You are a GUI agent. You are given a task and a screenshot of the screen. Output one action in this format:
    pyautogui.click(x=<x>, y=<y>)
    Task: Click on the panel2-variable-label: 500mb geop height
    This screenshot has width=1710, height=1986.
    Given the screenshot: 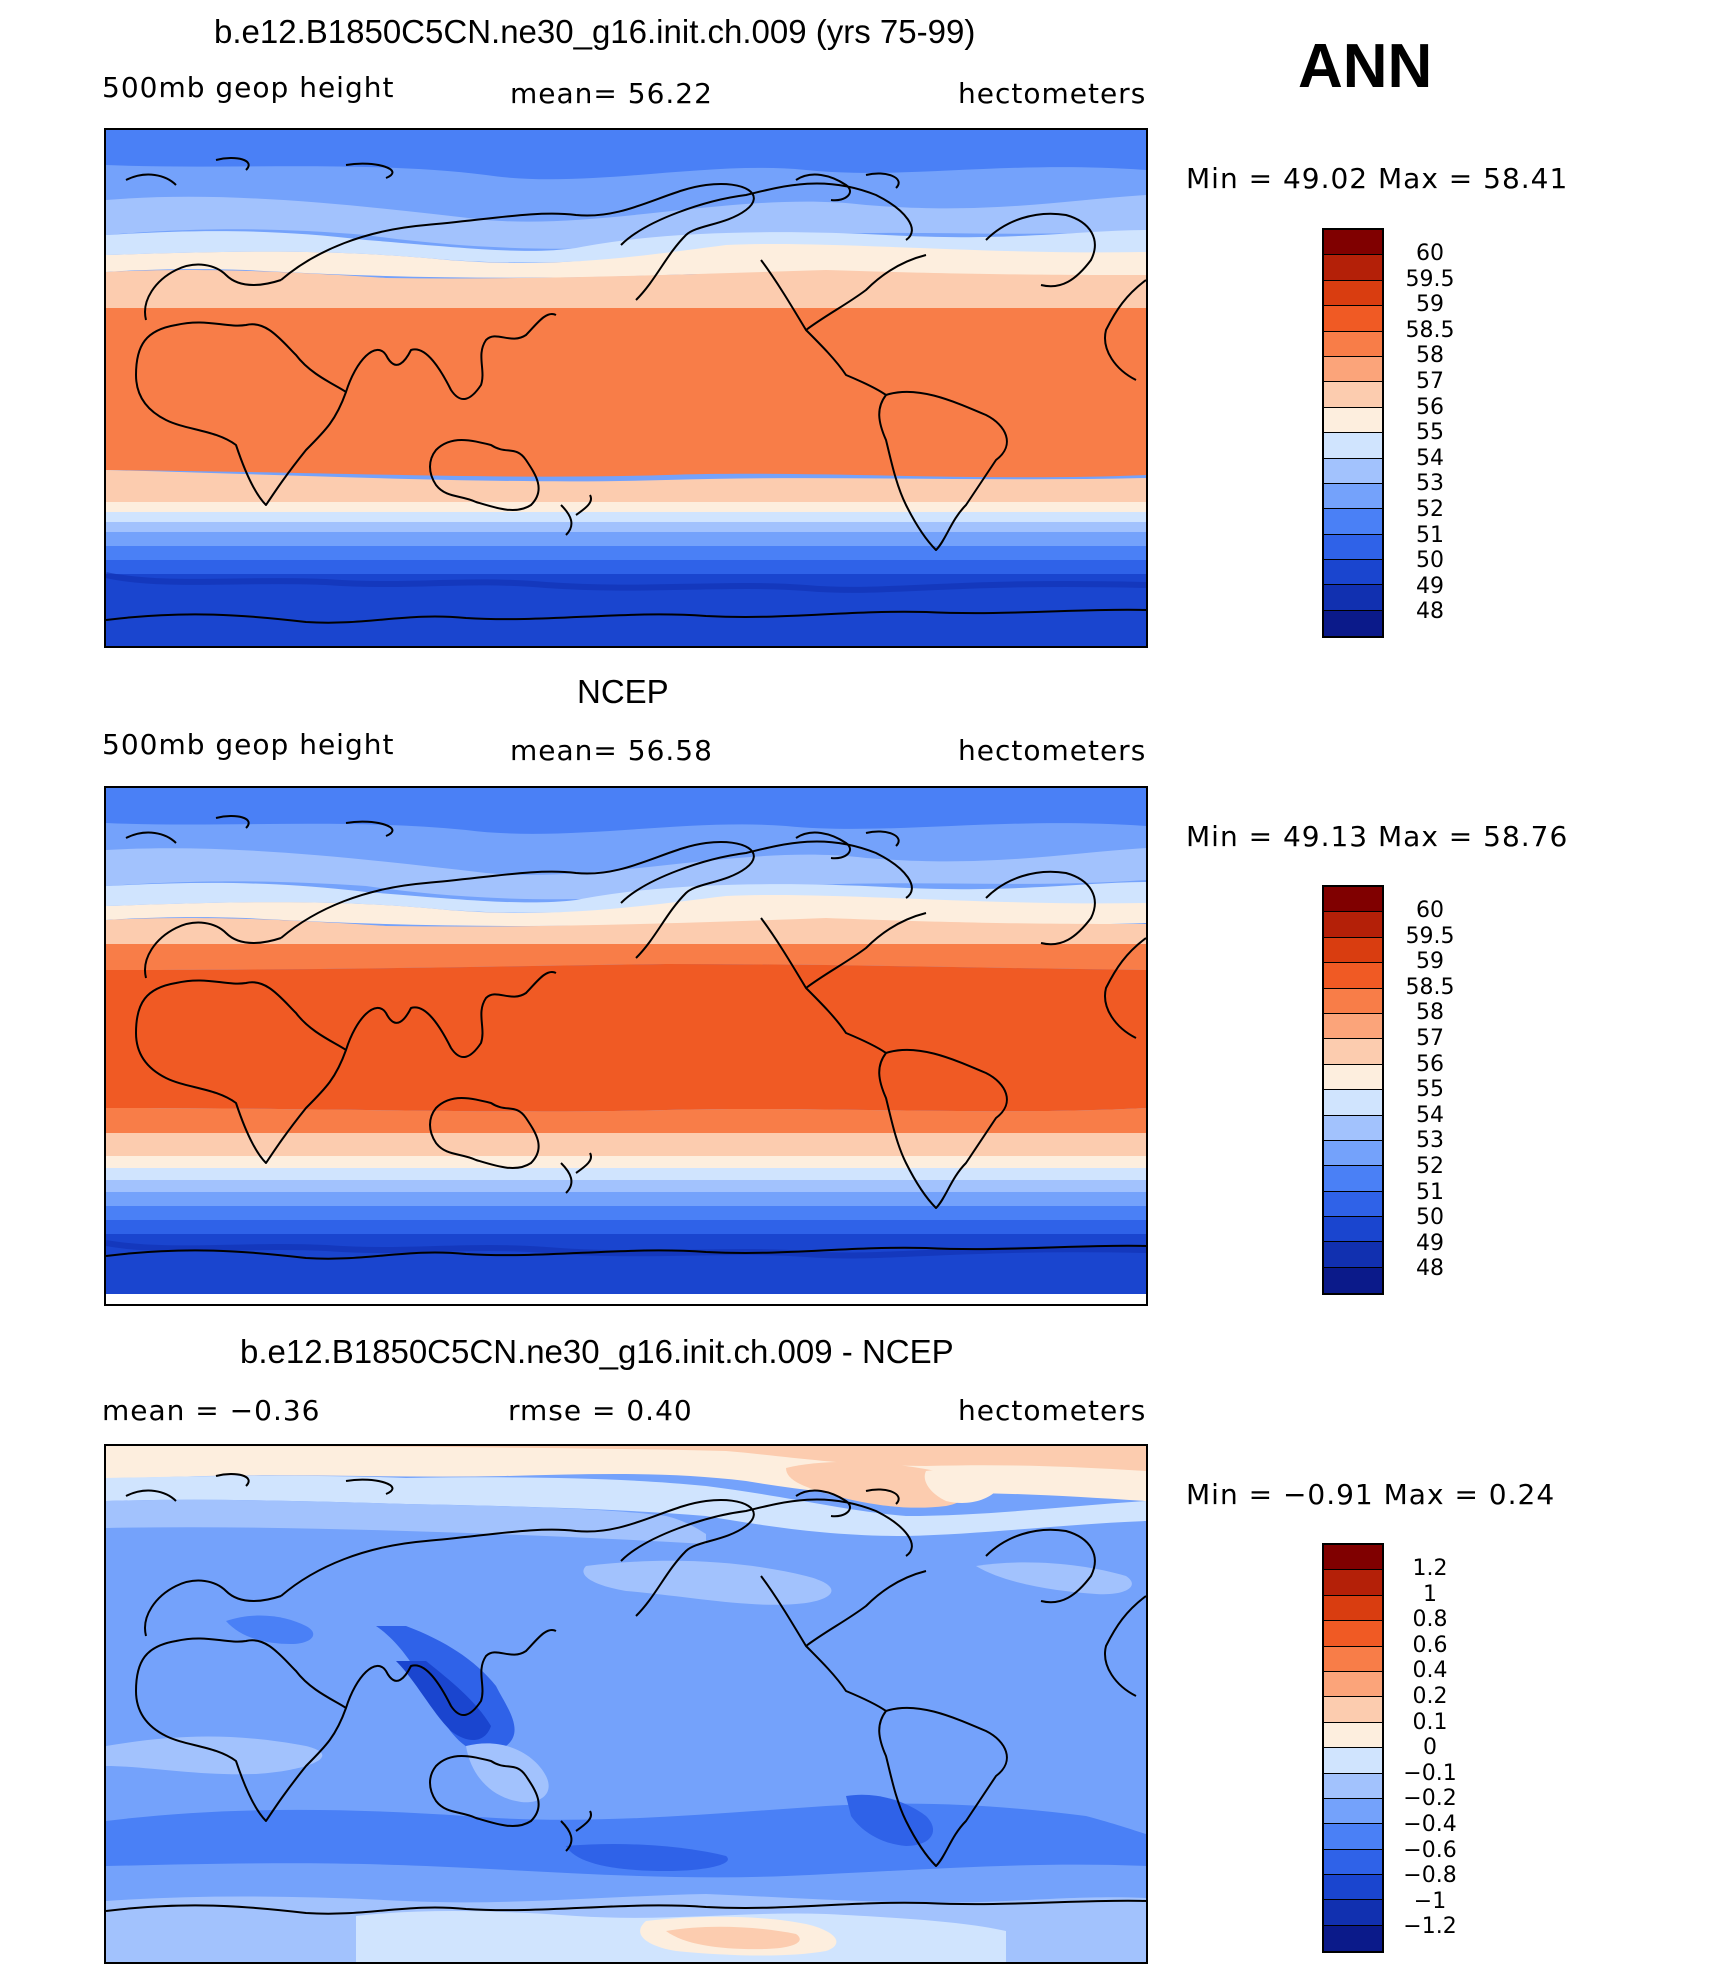 What is the action you would take?
    pyautogui.click(x=248, y=744)
    